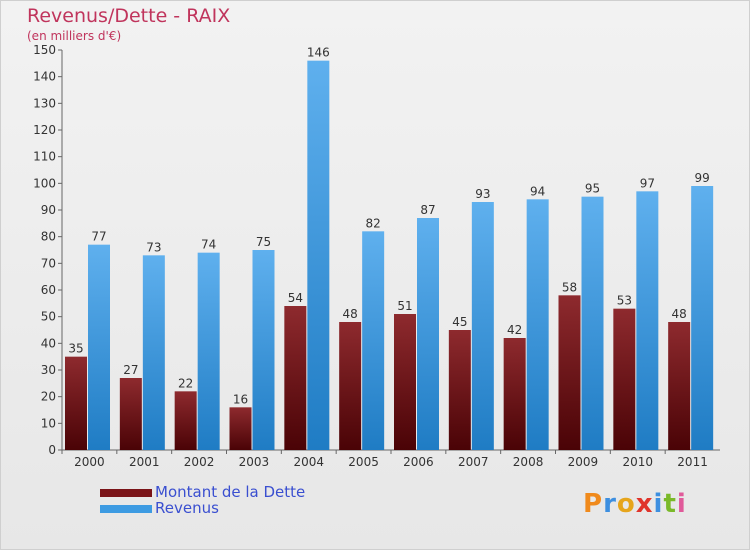 The width and height of the screenshot is (750, 550). I want to click on x-tick-label: 2011, so click(692, 462).